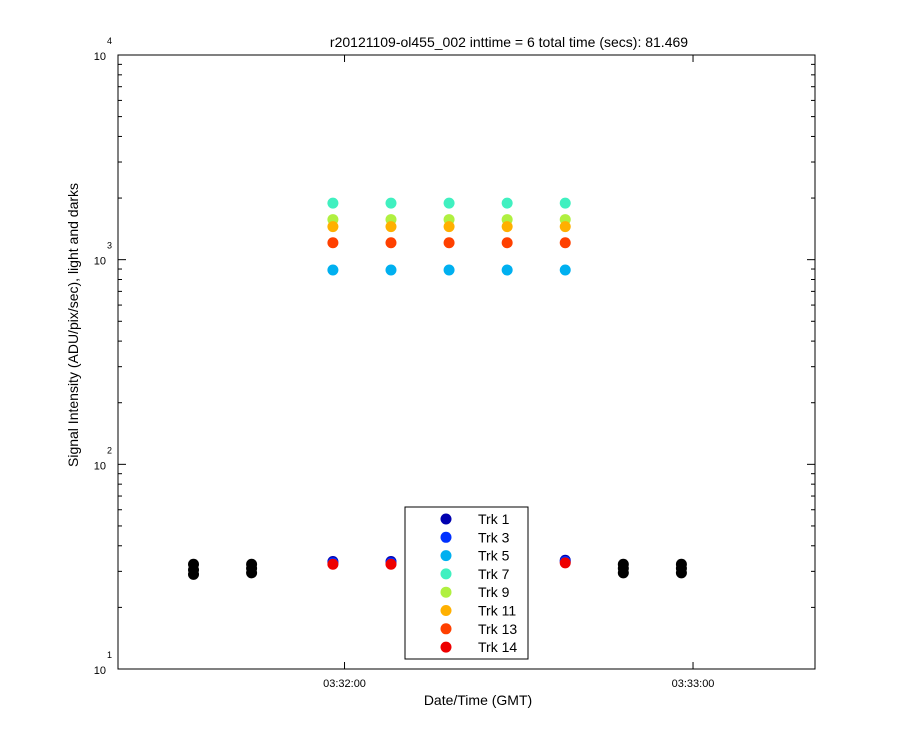  Describe the element at coordinates (344, 684) in the screenshot. I see `x-tick-label: 03:32:00` at that location.